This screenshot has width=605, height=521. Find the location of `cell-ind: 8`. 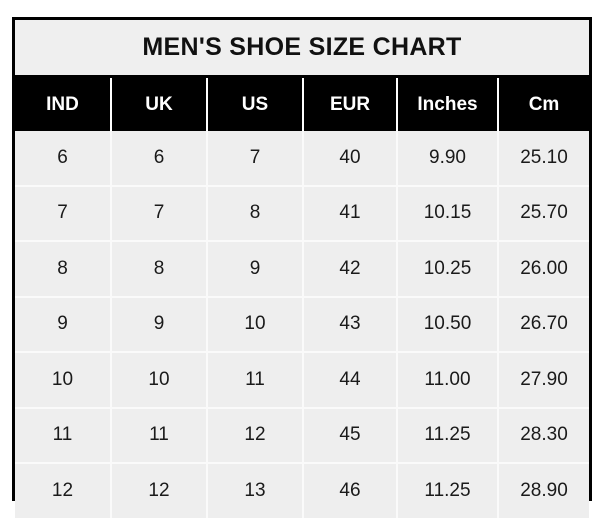

cell-ind: 8 is located at coordinates (63, 269).